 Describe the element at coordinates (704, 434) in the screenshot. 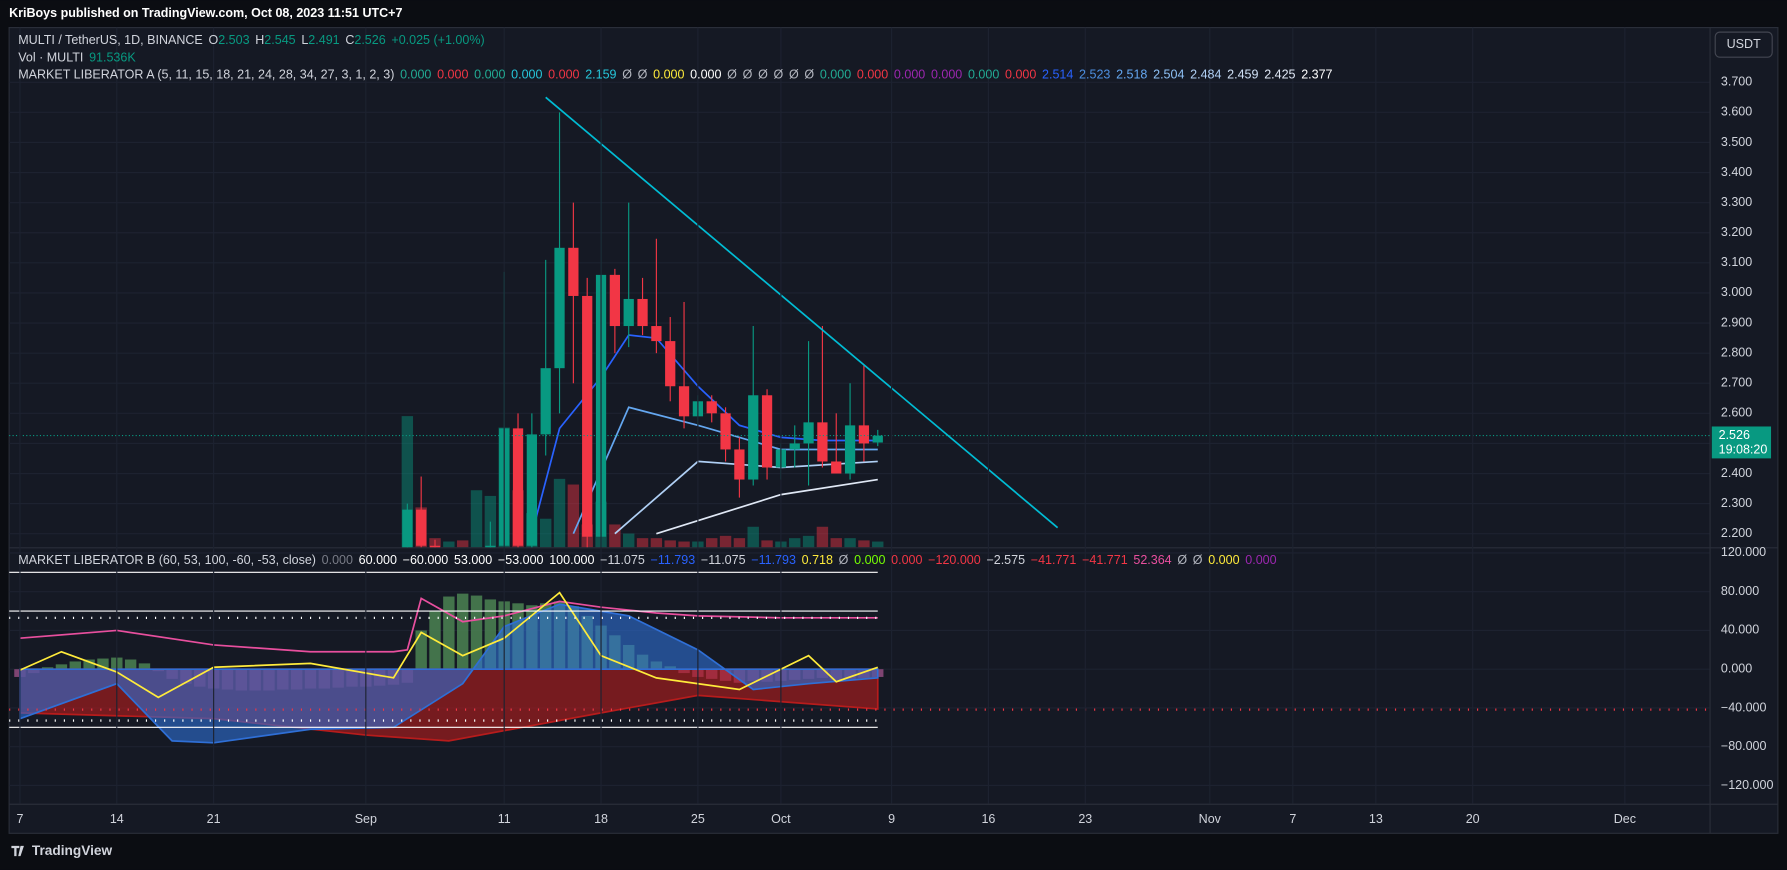

I see `ema-line` at that location.